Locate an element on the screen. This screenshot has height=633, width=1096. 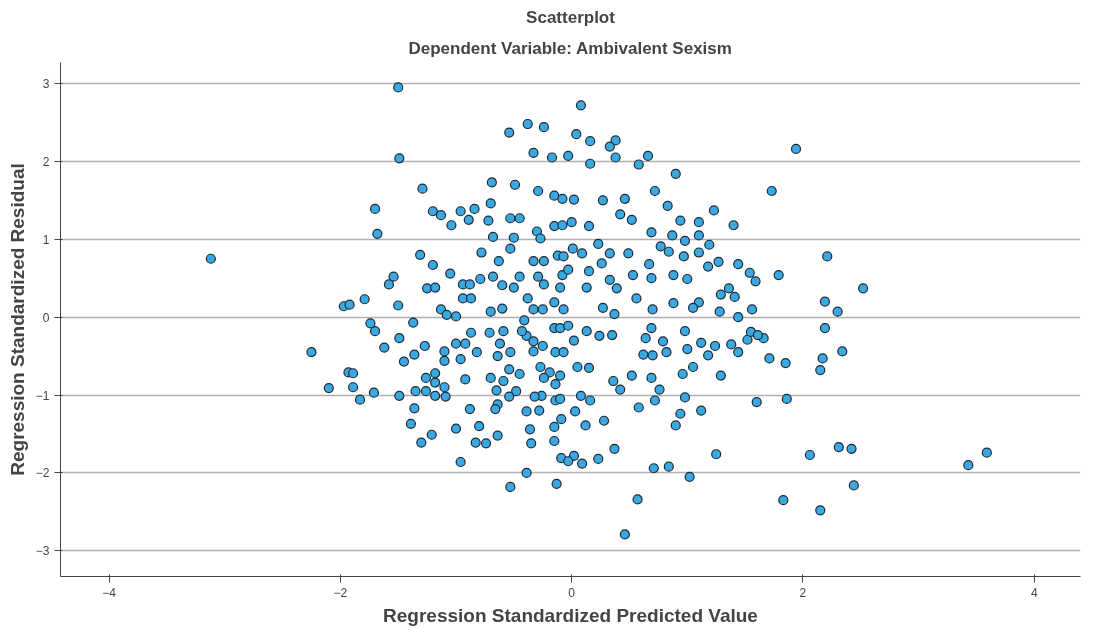
chart-title: Scatterplot is located at coordinates (571, 17).